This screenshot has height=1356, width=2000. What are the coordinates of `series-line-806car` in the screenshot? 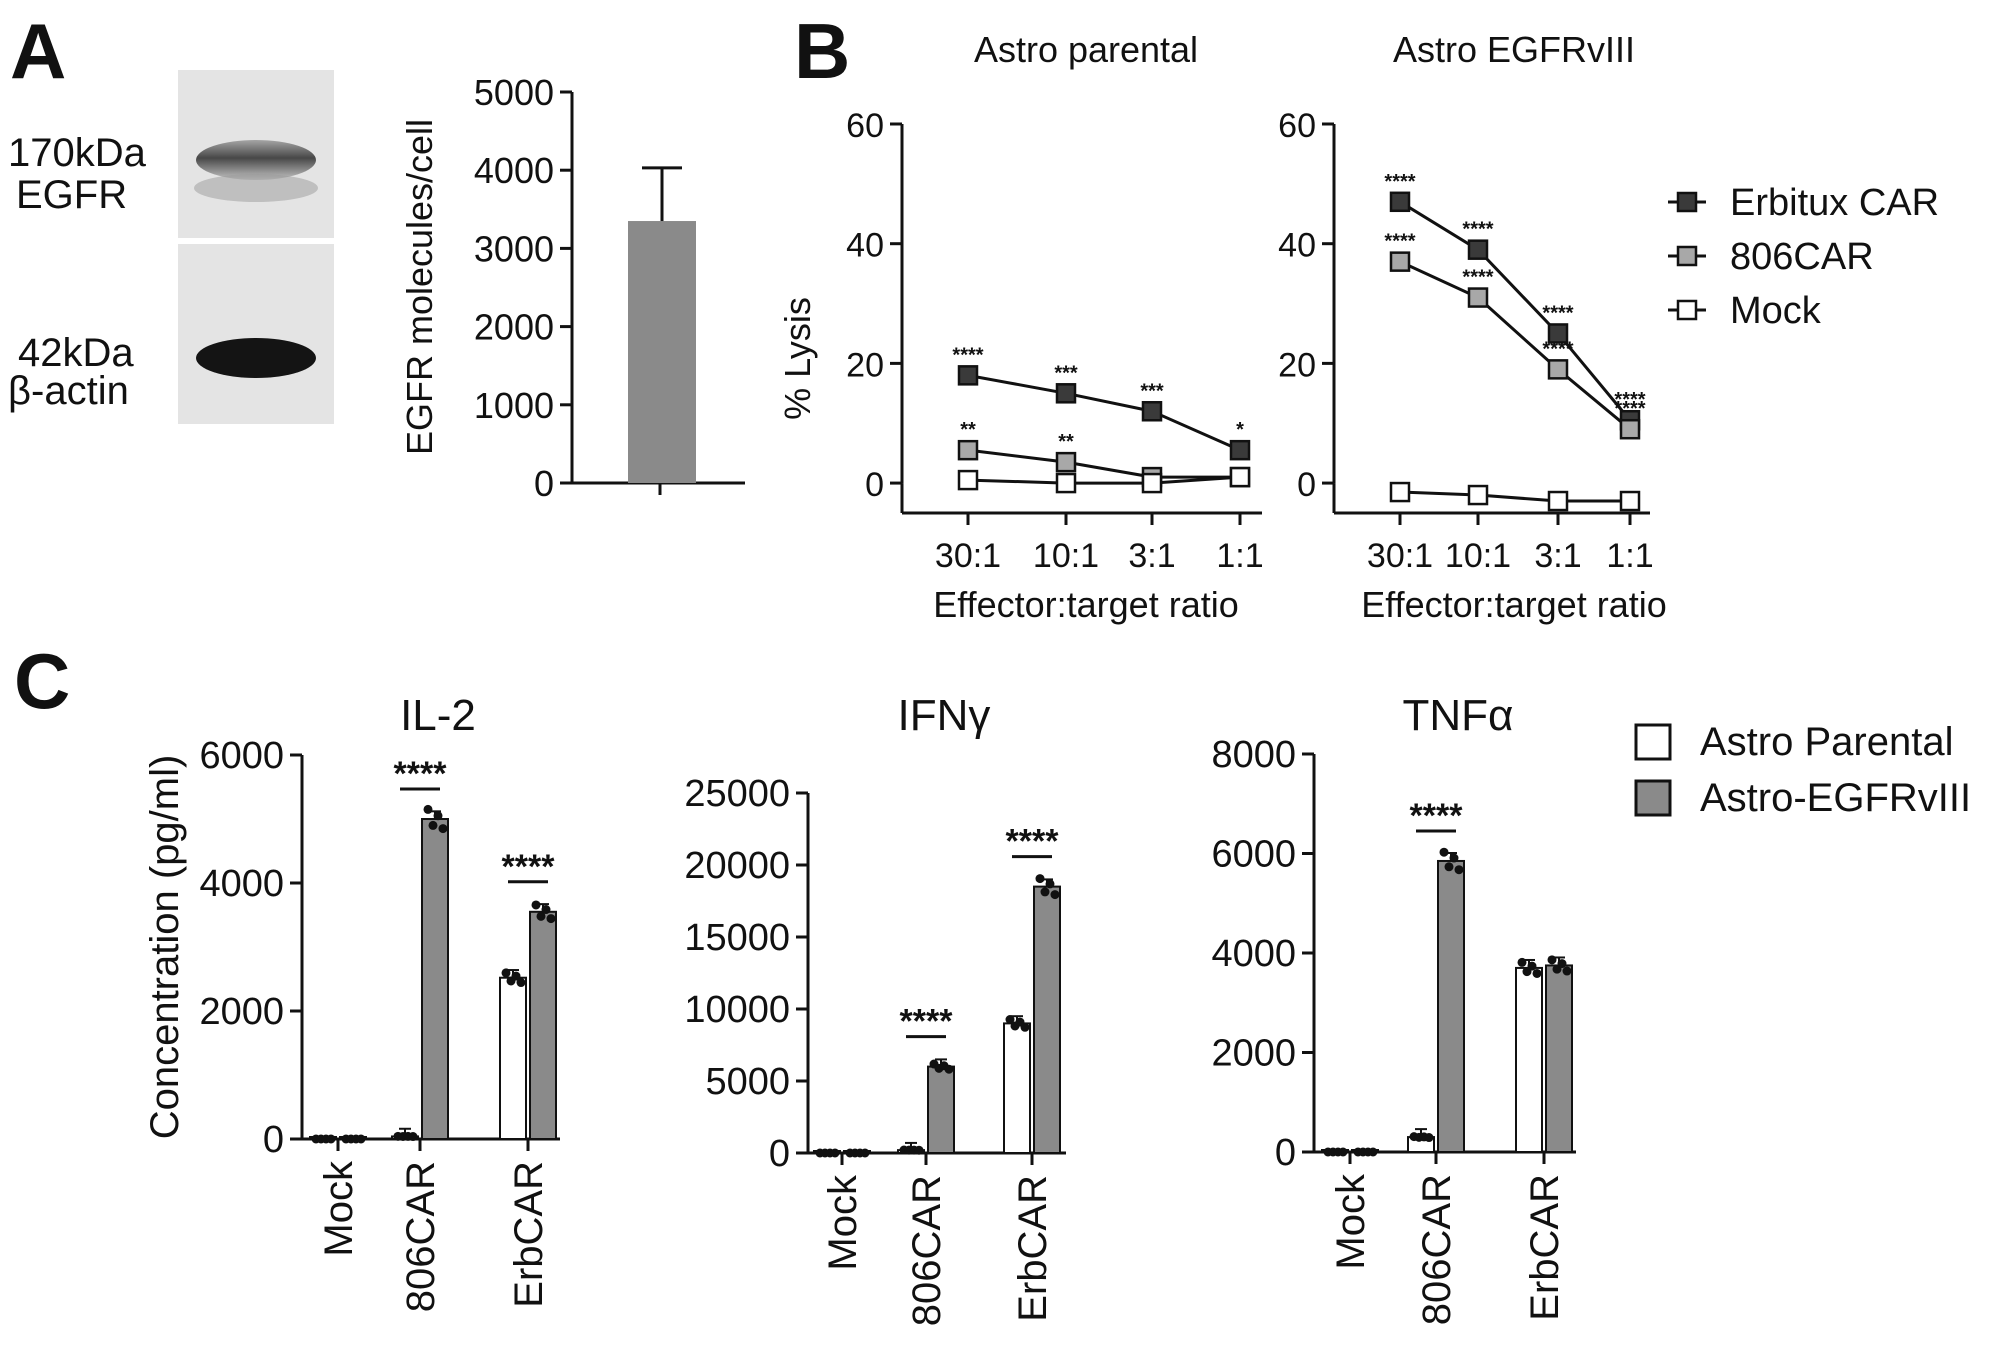 It's located at (1515, 345).